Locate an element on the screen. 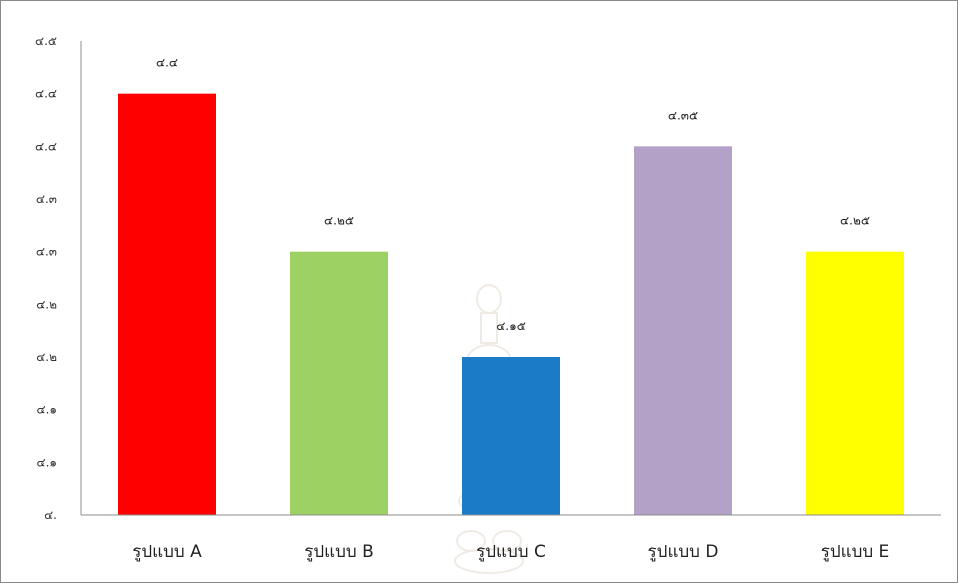 The image size is (958, 584). bar-e is located at coordinates (855, 383).